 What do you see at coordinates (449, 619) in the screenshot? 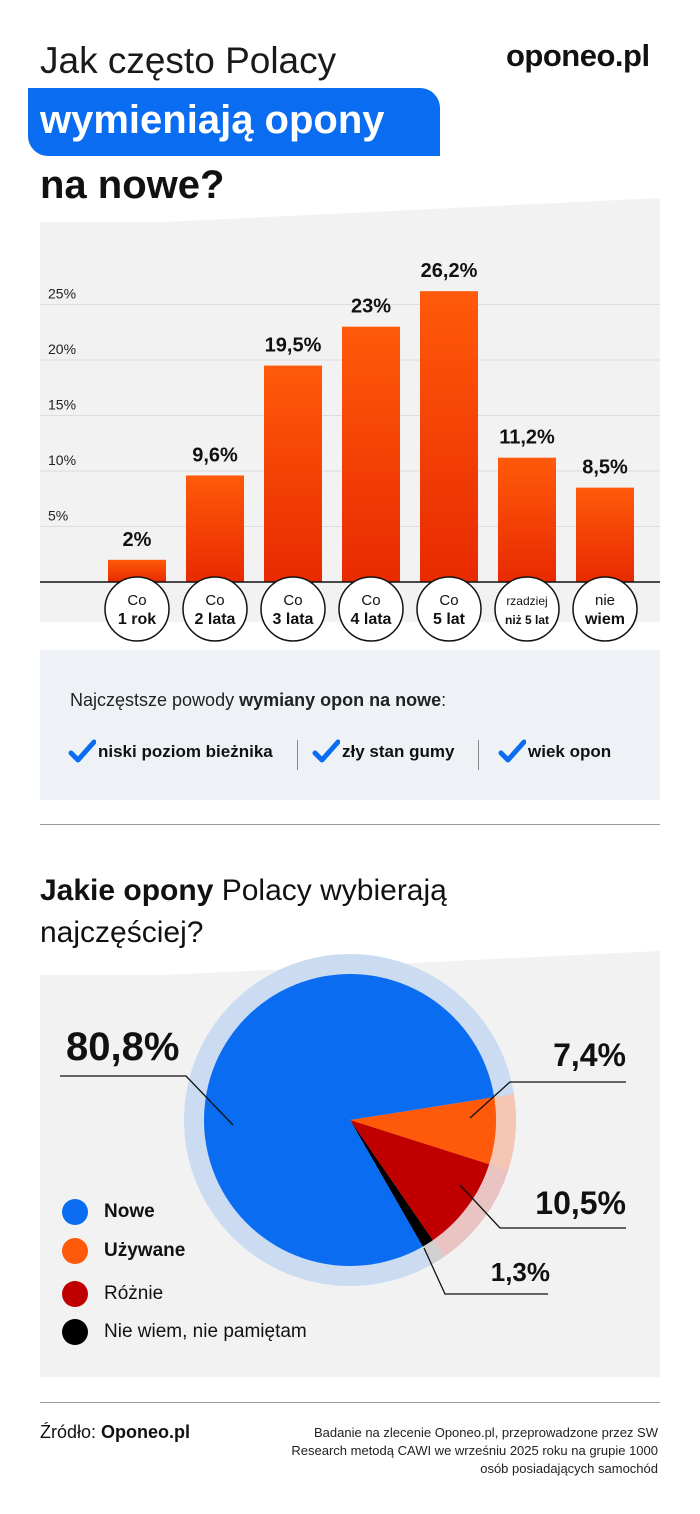
I see `category-label-line2: 5 lat` at bounding box center [449, 619].